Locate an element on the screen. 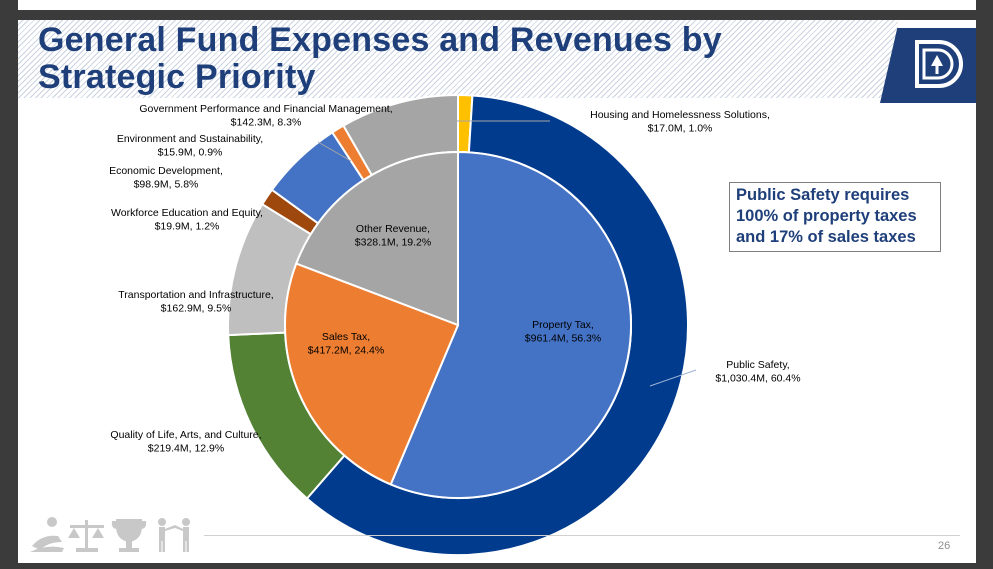 The height and width of the screenshot is (569, 993). inner-label-property-tax: Property Tax, is located at coordinates (563, 325).